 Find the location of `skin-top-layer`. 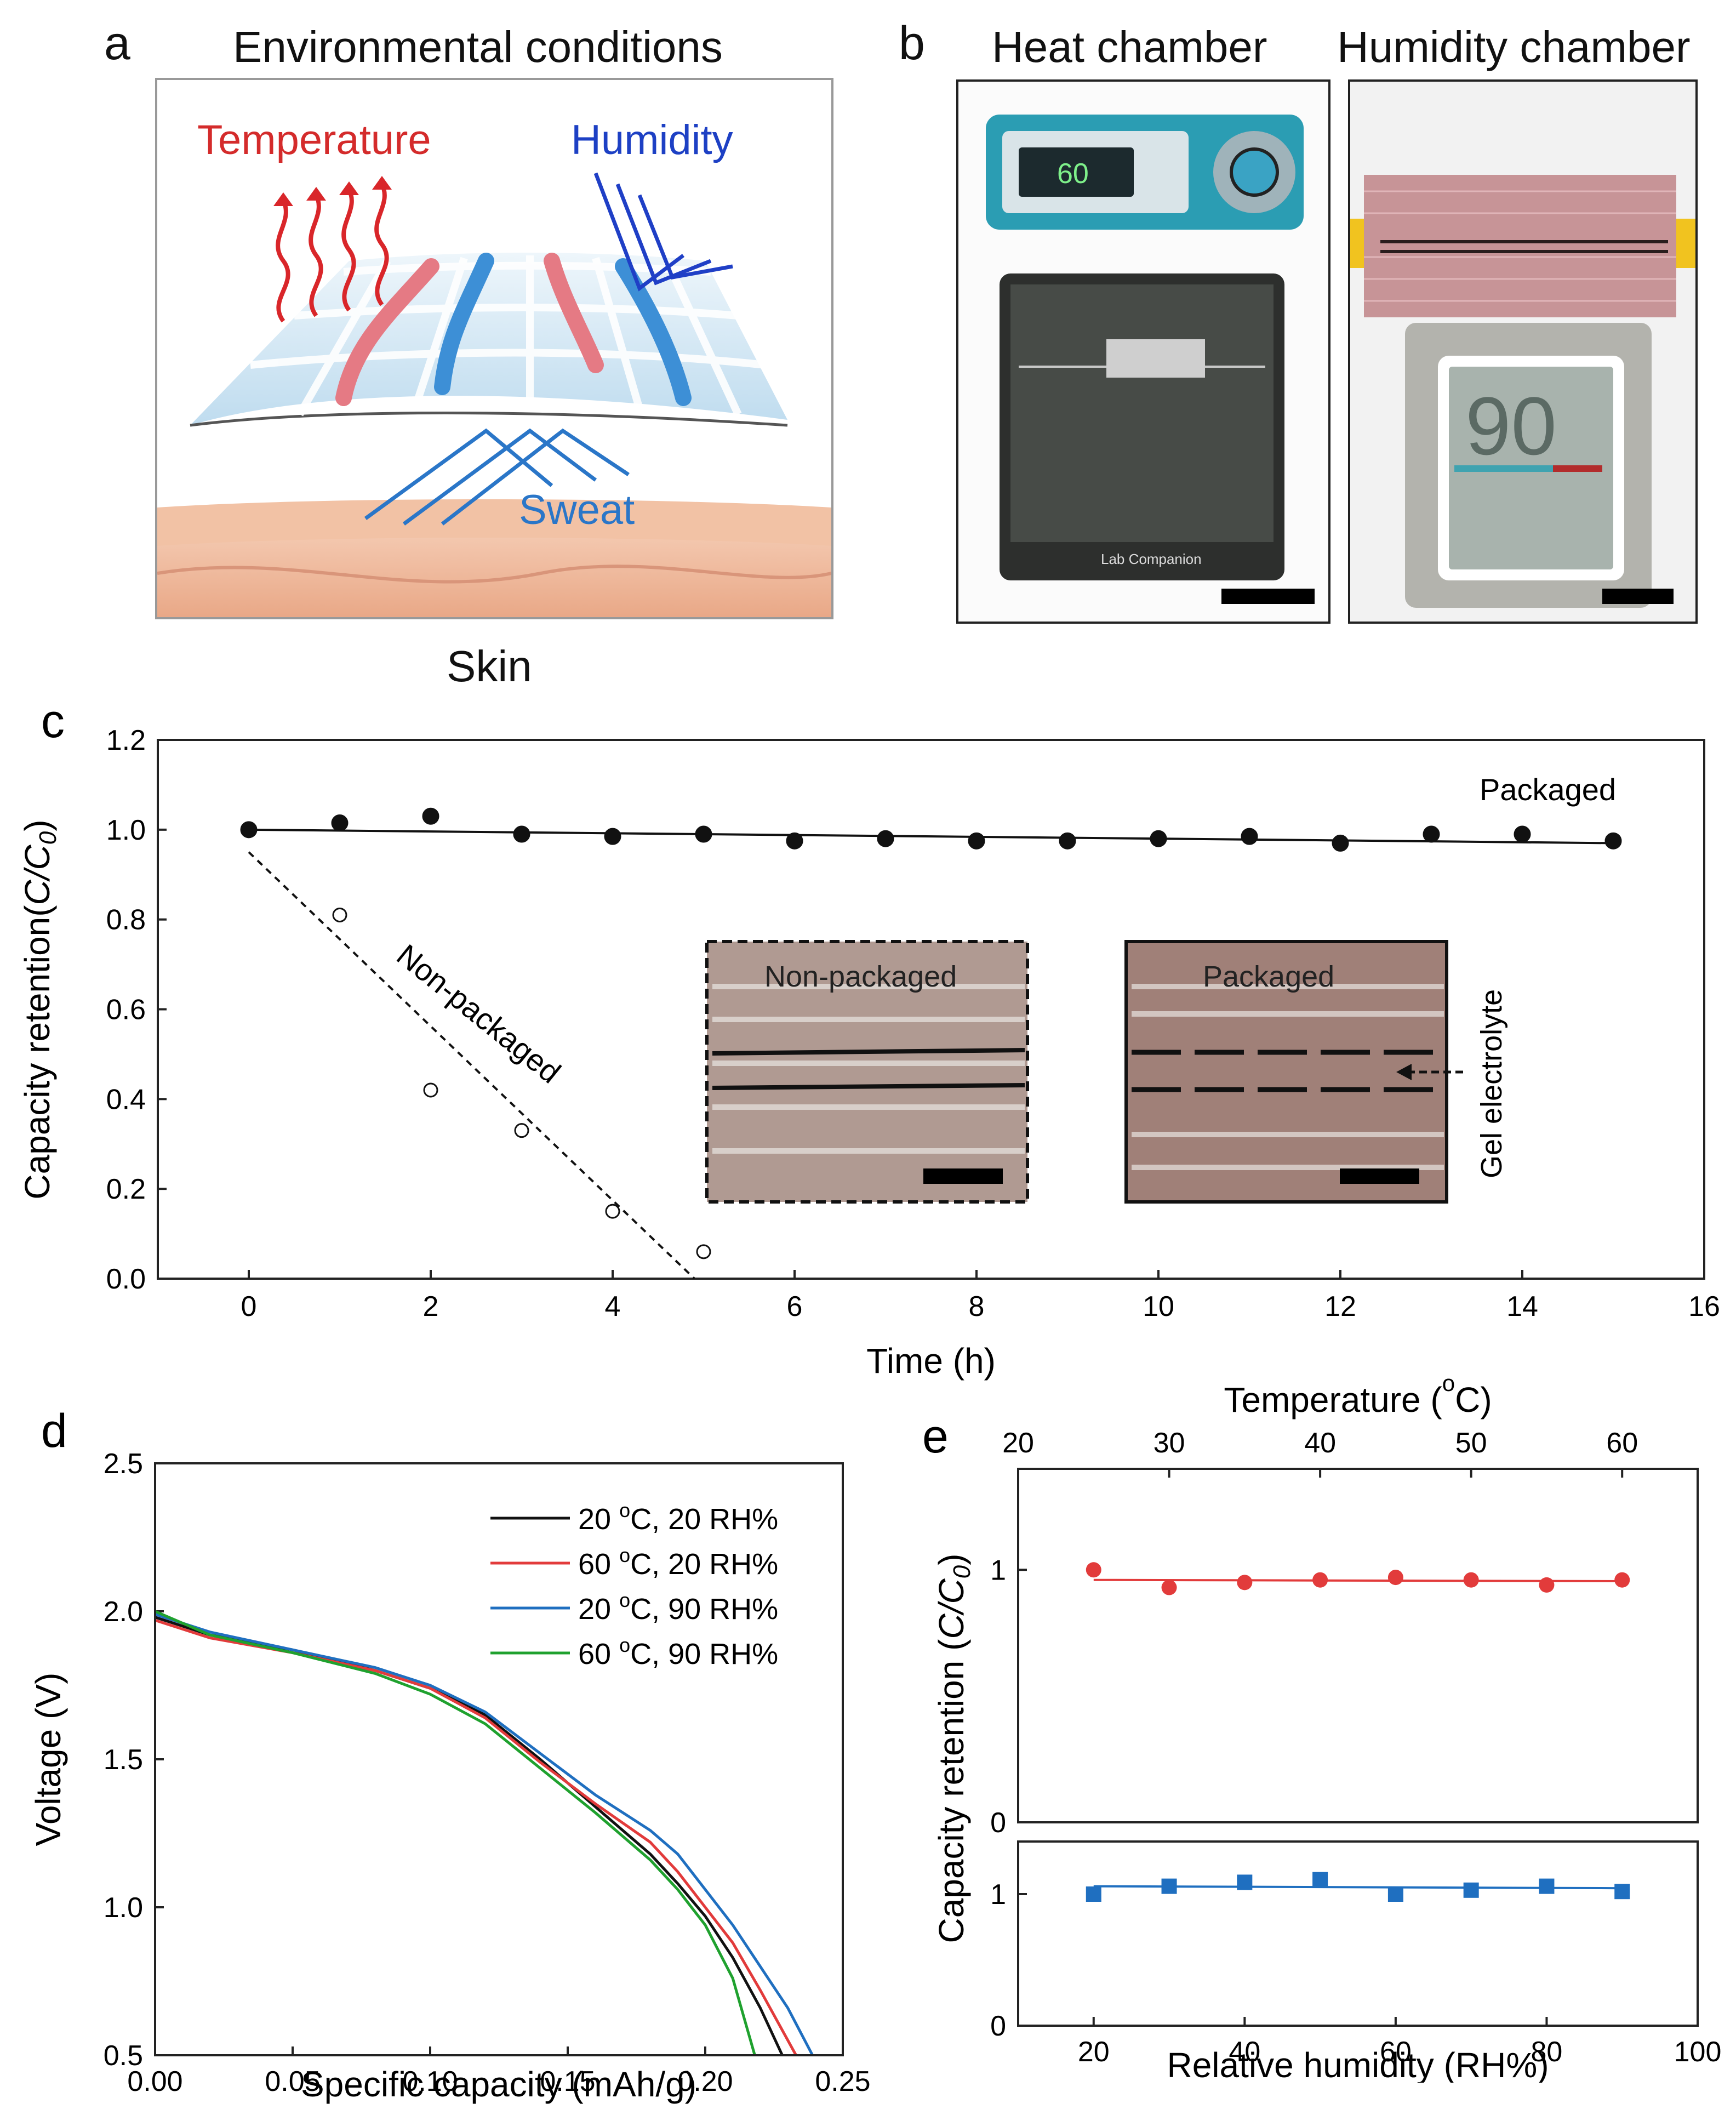

skin-top-layer is located at coordinates (494, 523).